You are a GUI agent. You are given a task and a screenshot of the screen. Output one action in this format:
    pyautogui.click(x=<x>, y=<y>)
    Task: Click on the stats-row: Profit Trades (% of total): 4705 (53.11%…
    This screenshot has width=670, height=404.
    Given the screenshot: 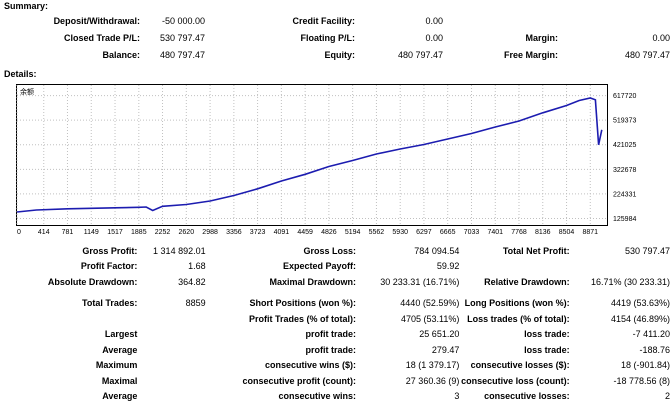 What is the action you would take?
    pyautogui.click(x=335, y=319)
    